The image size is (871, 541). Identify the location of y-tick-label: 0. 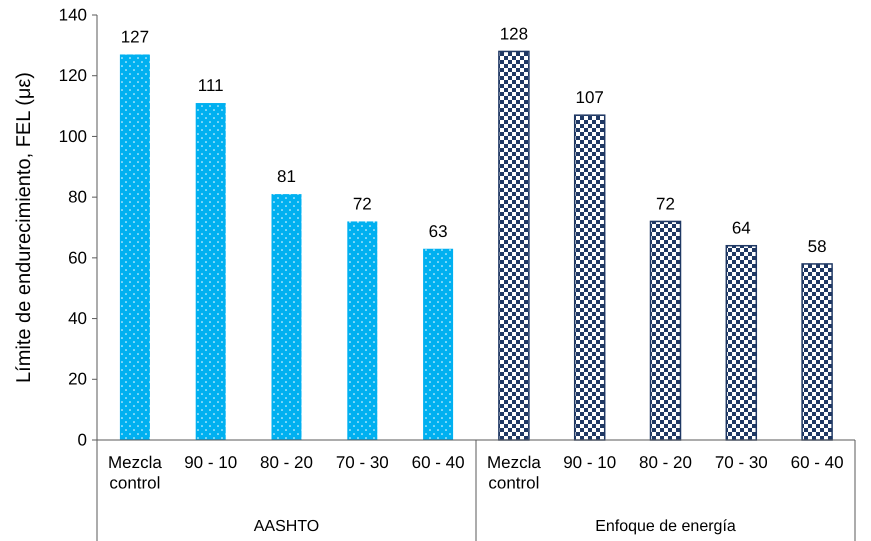
(82, 440).